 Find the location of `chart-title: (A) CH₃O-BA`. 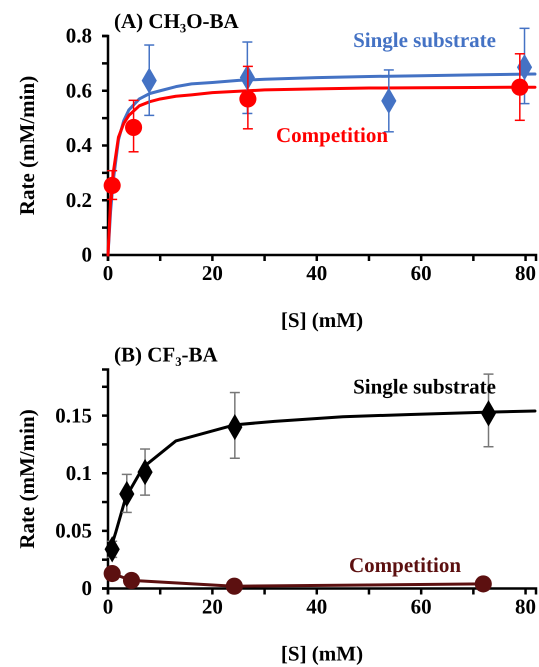

chart-title: (A) CH₃O-BA is located at coordinates (177, 21).